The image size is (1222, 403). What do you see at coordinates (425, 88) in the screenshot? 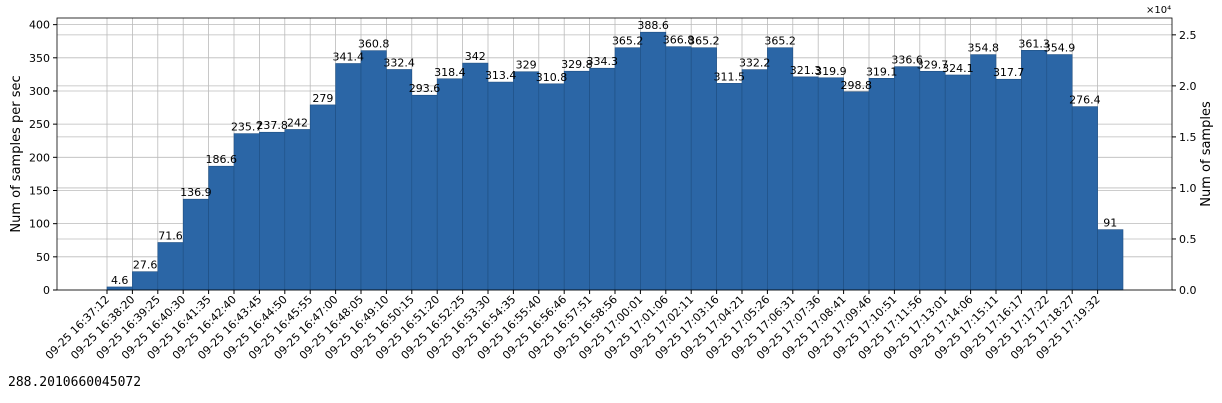
I see `value-label: 293.6` at bounding box center [425, 88].